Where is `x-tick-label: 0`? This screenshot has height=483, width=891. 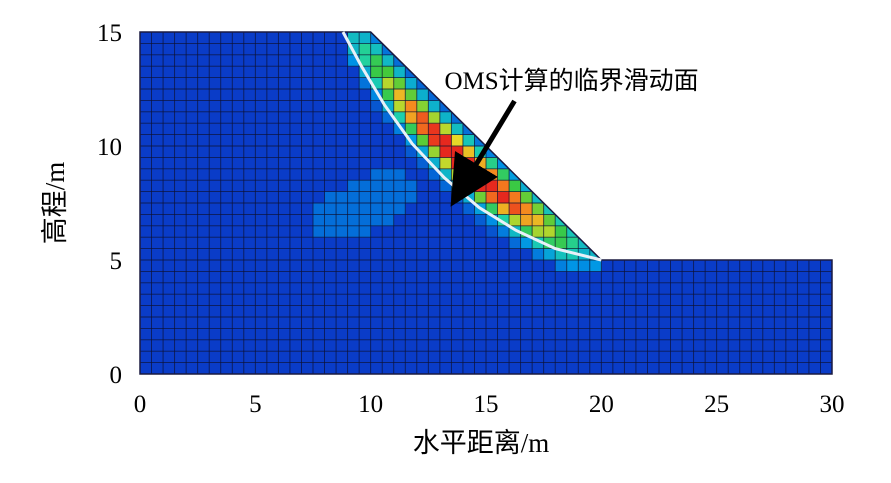
x-tick-label: 0 is located at coordinates (140, 404).